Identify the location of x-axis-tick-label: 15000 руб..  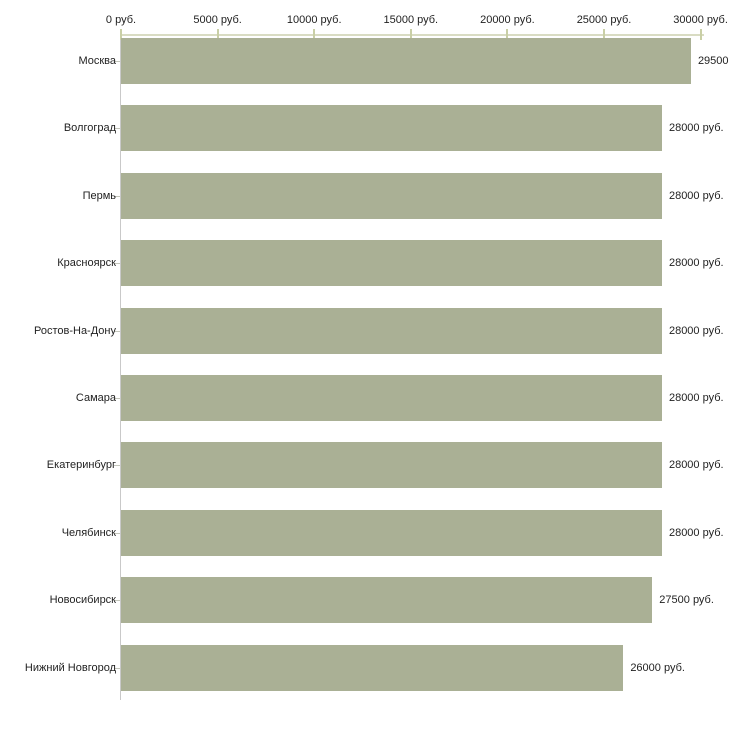
(411, 20).